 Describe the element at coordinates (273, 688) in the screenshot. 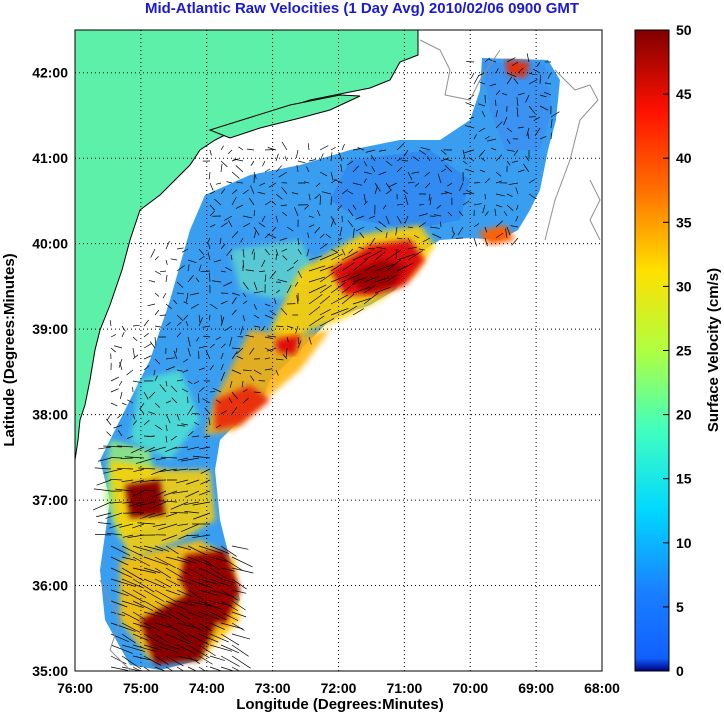

I see `lon-tick-label: 73:00` at that location.